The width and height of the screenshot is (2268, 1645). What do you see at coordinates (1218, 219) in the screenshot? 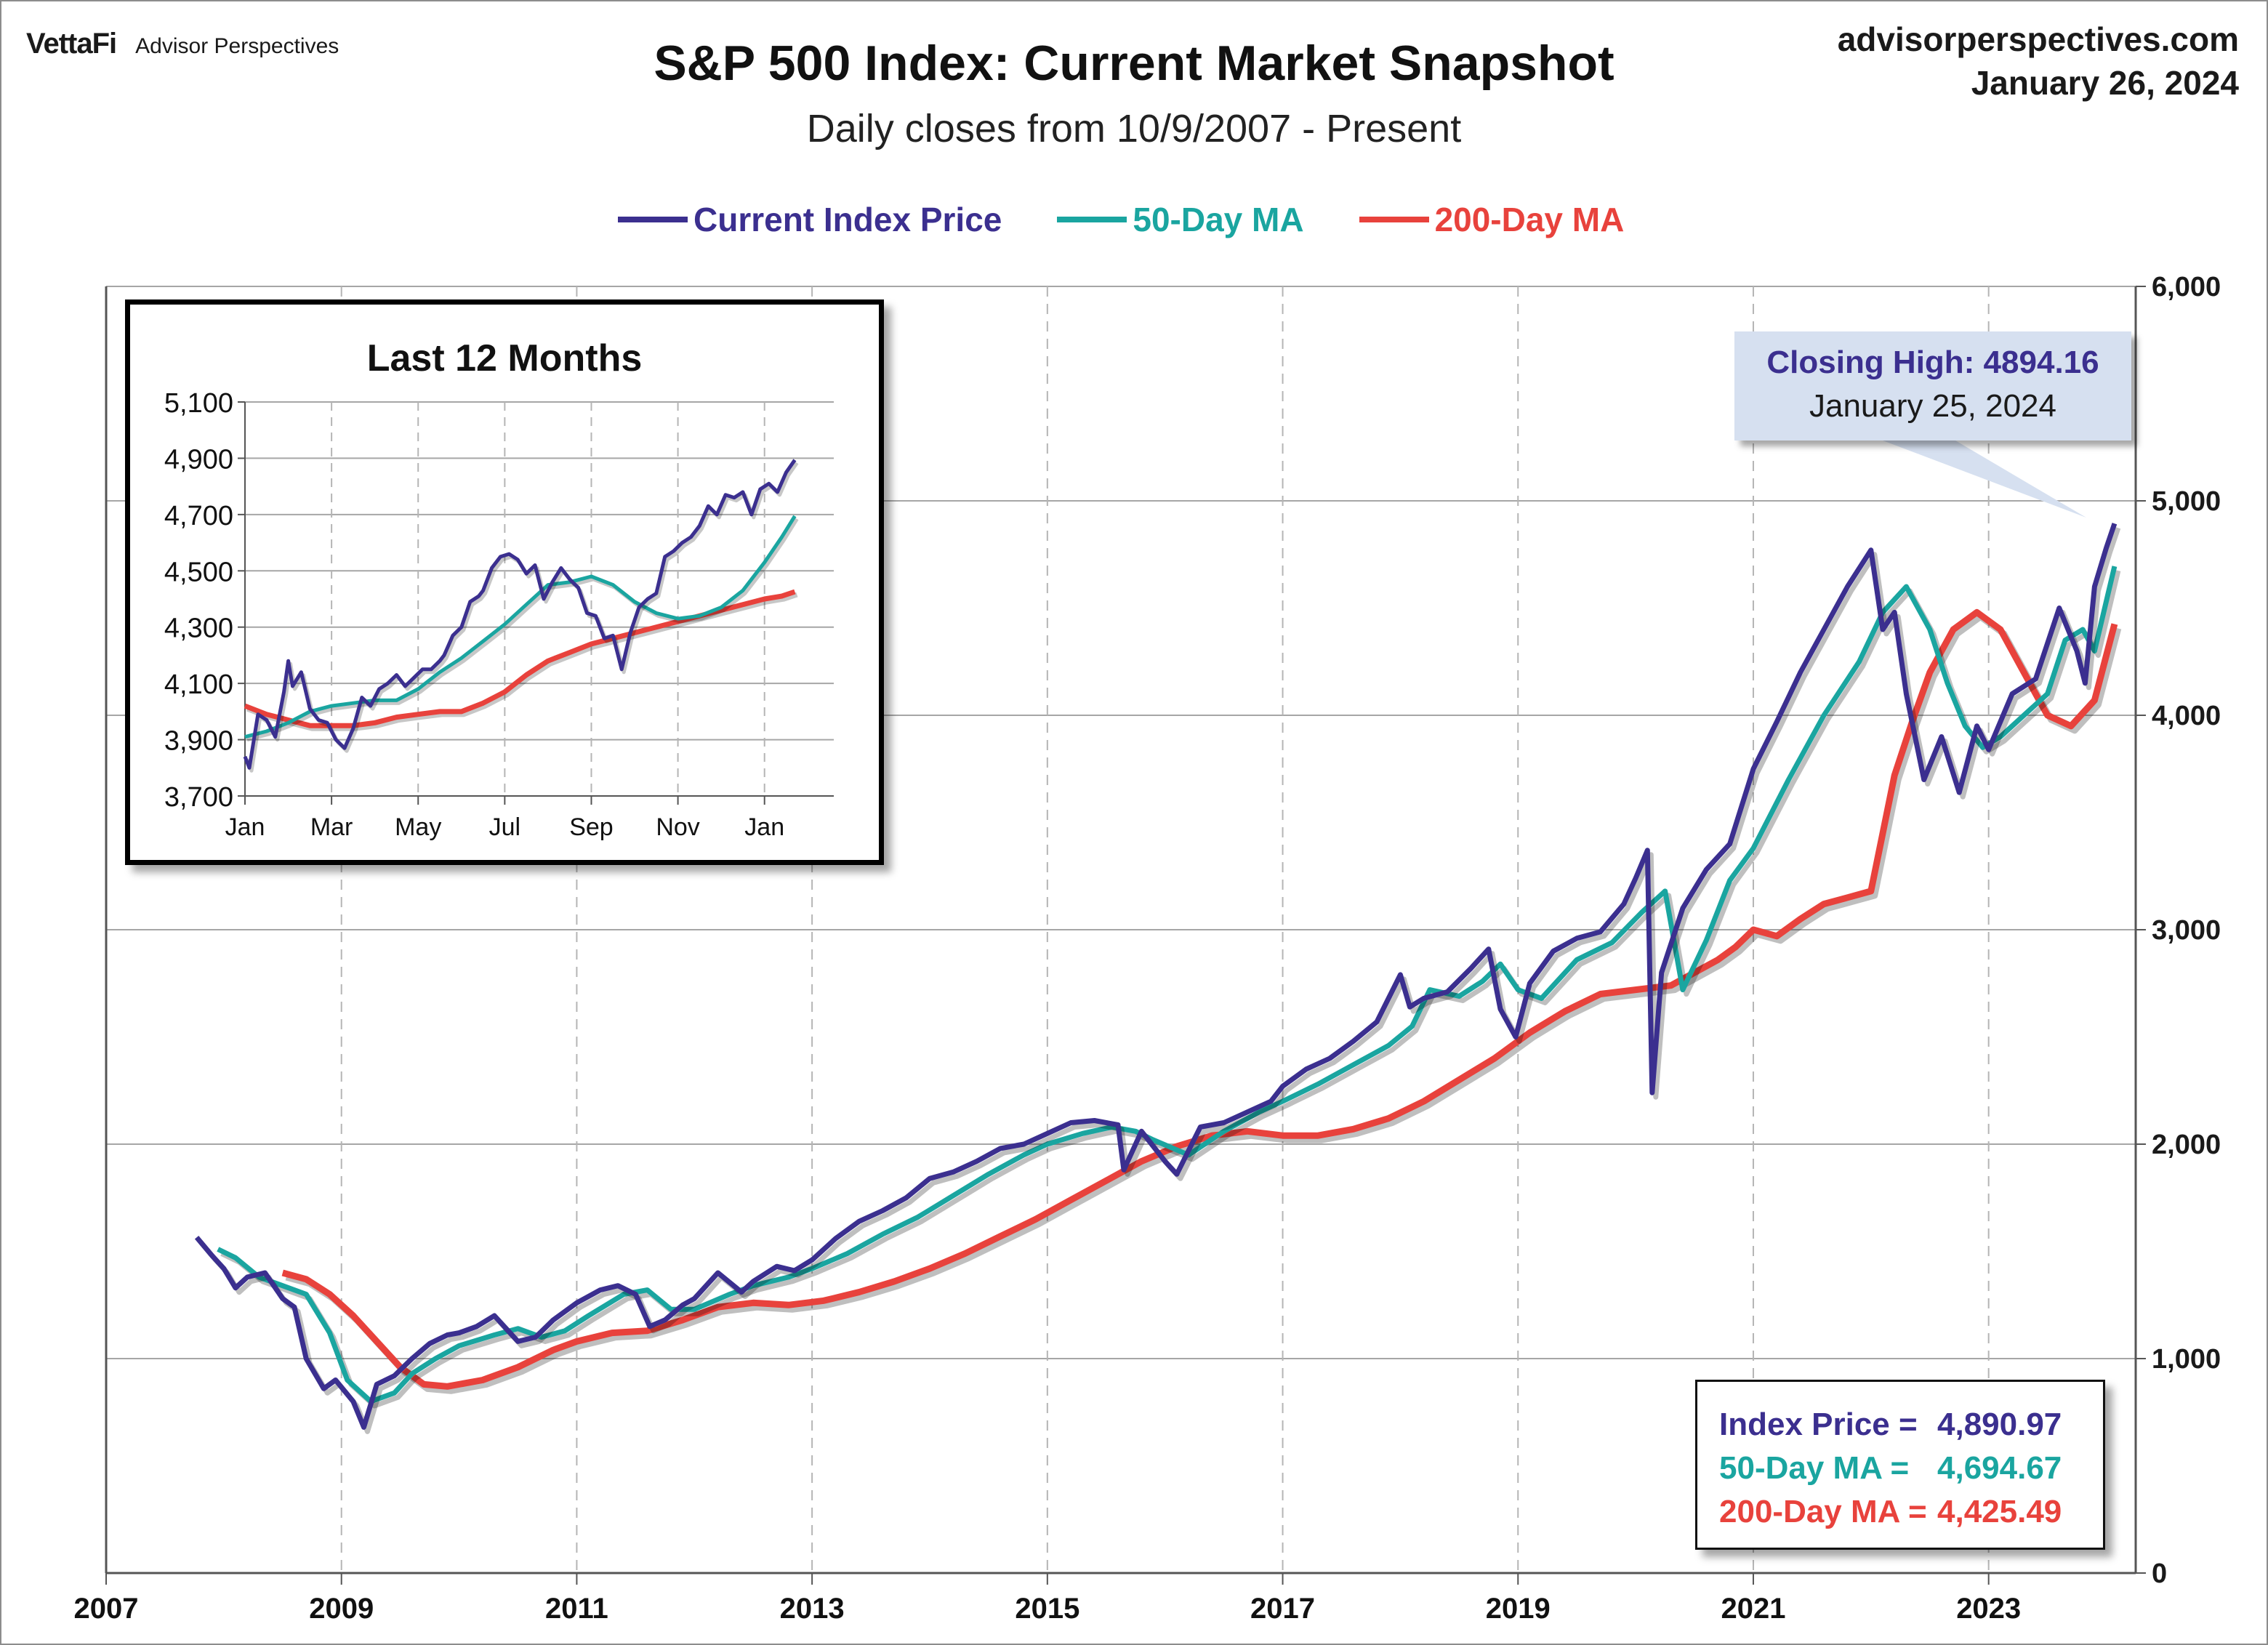
I see `legend-label-ma50: 50-Day MA` at bounding box center [1218, 219].